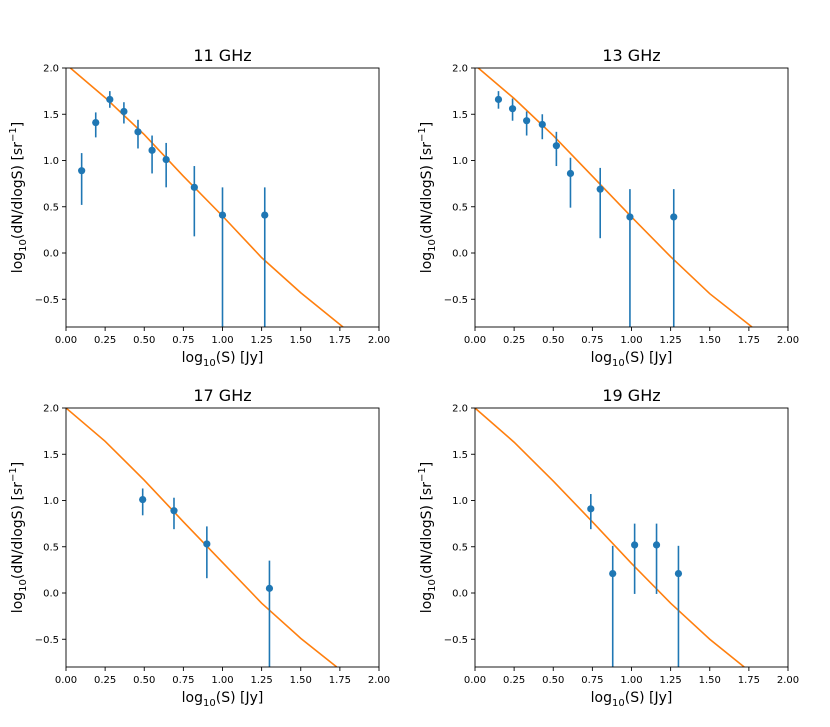 This screenshot has width=830, height=727. I want to click on panel-title: 17 GHz, so click(222, 395).